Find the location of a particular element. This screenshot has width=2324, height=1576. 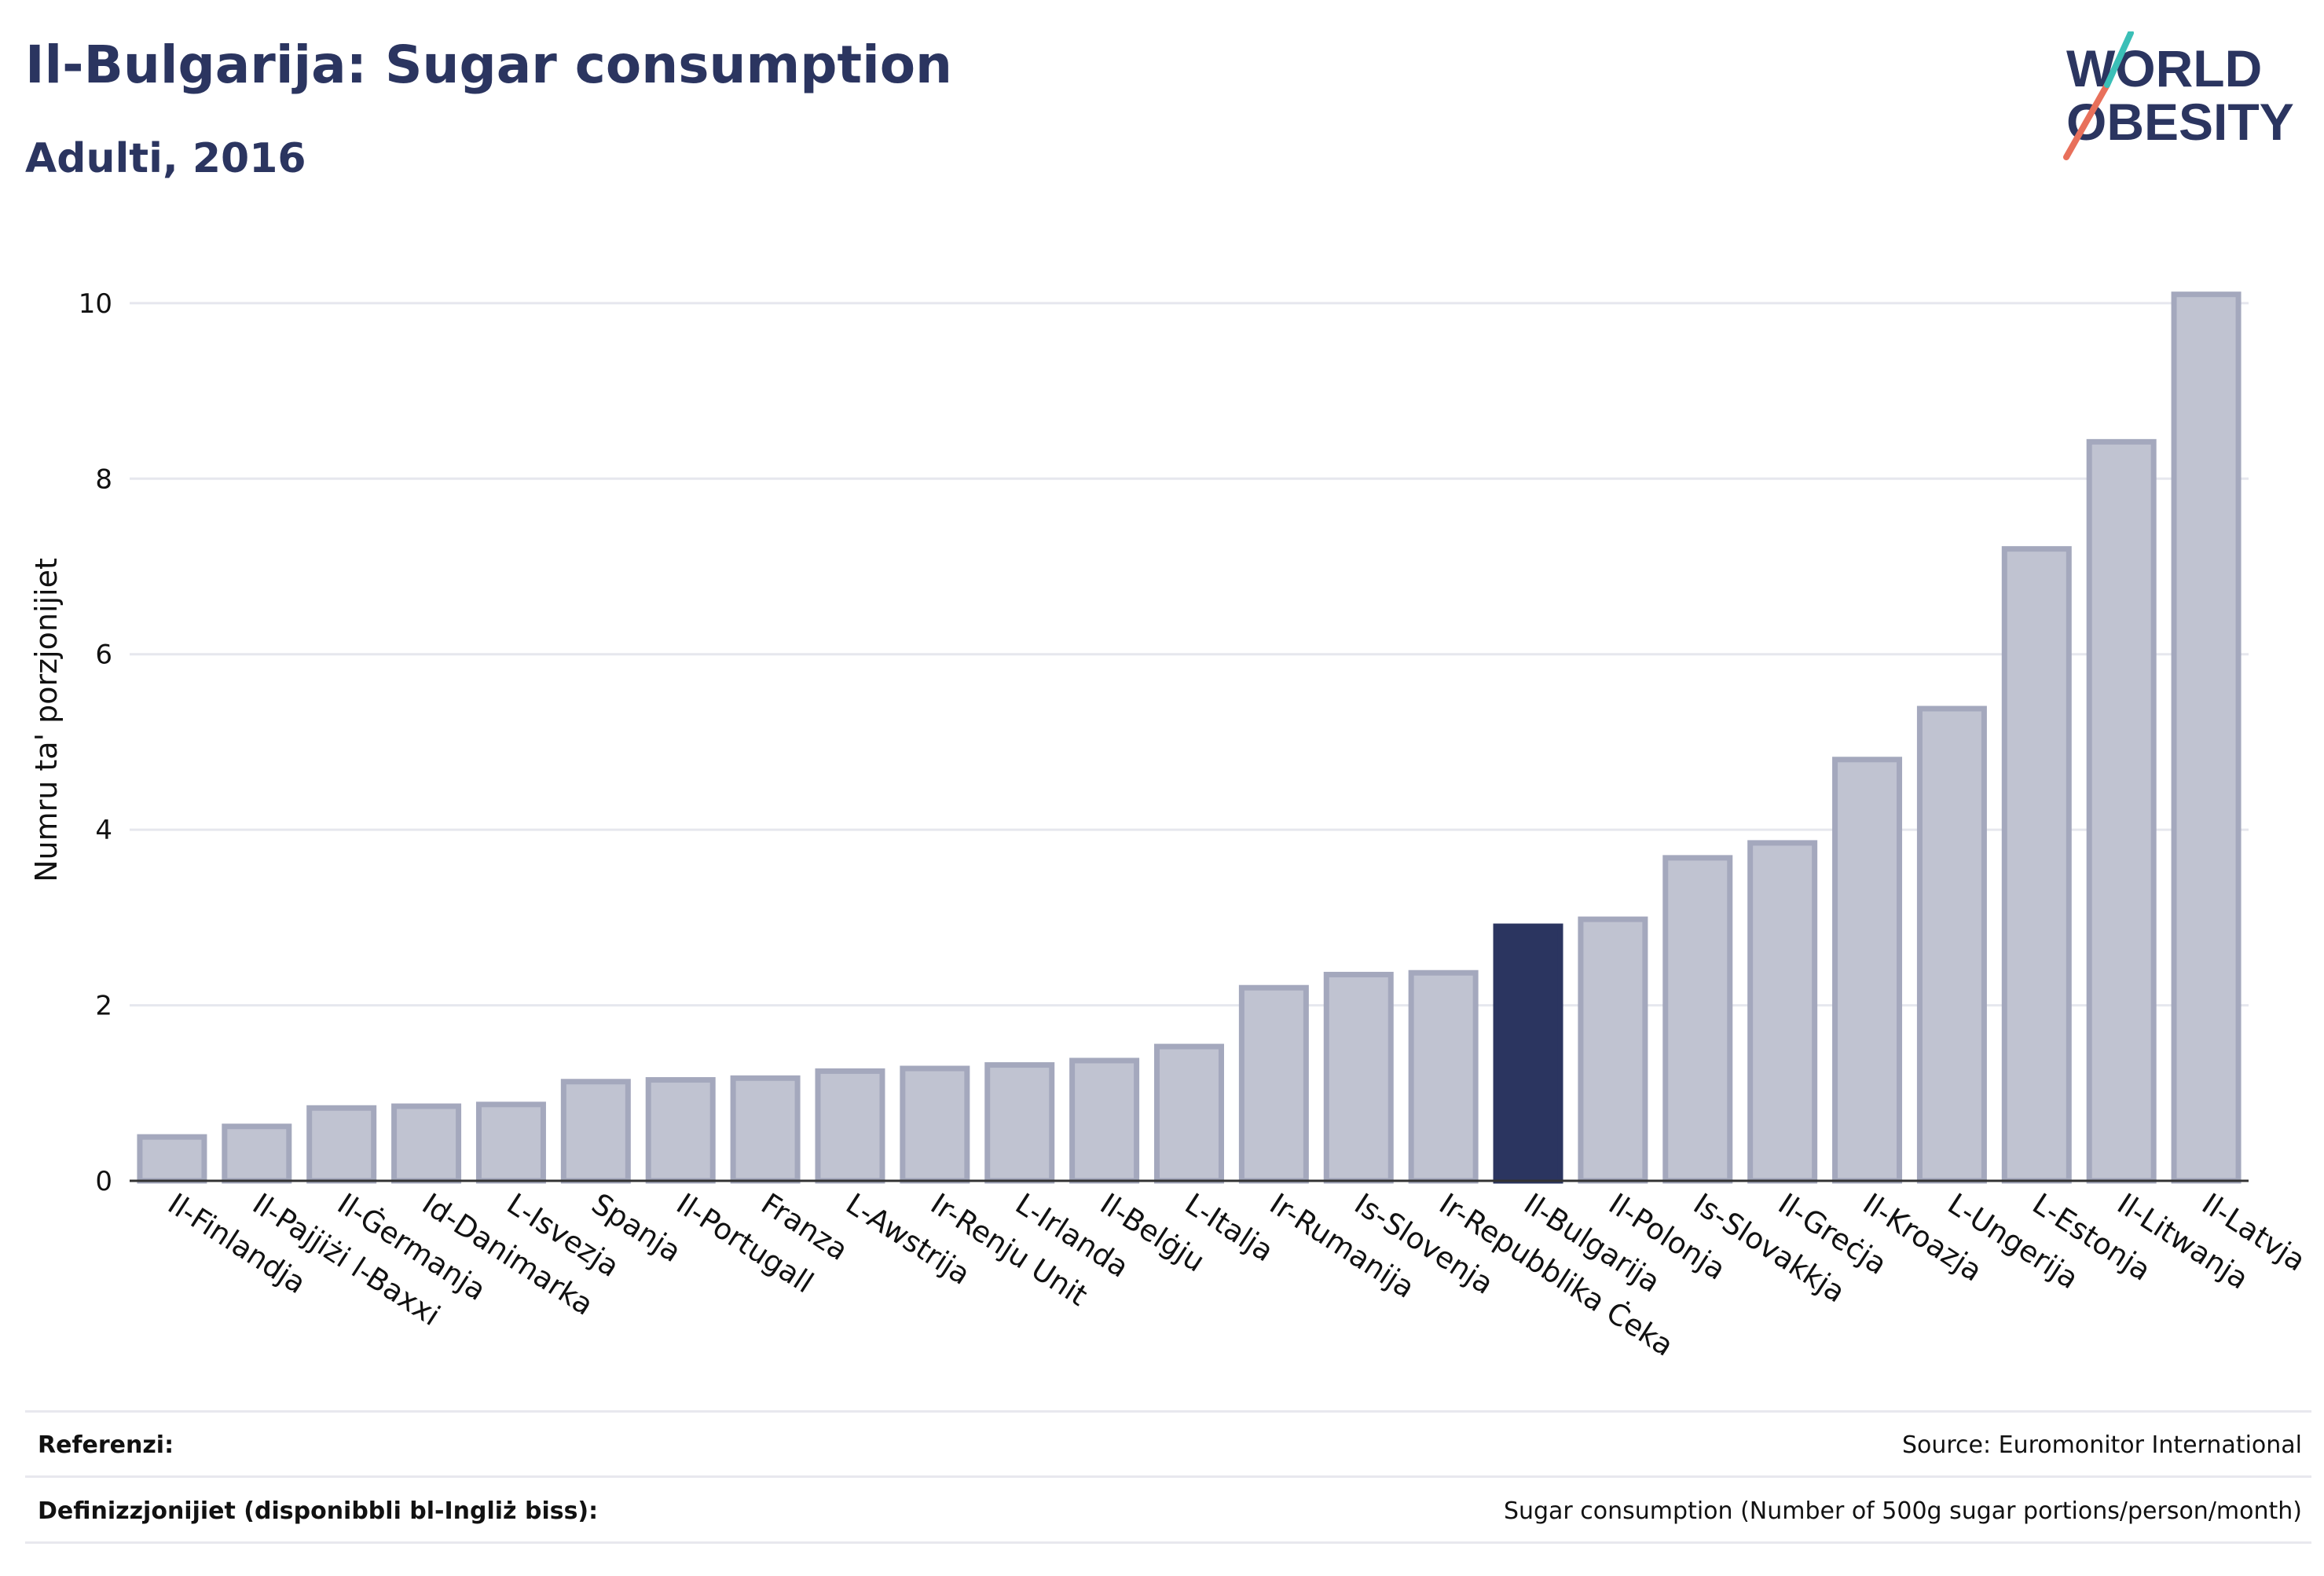

logo-line1: WORLD is located at coordinates (2164, 68).